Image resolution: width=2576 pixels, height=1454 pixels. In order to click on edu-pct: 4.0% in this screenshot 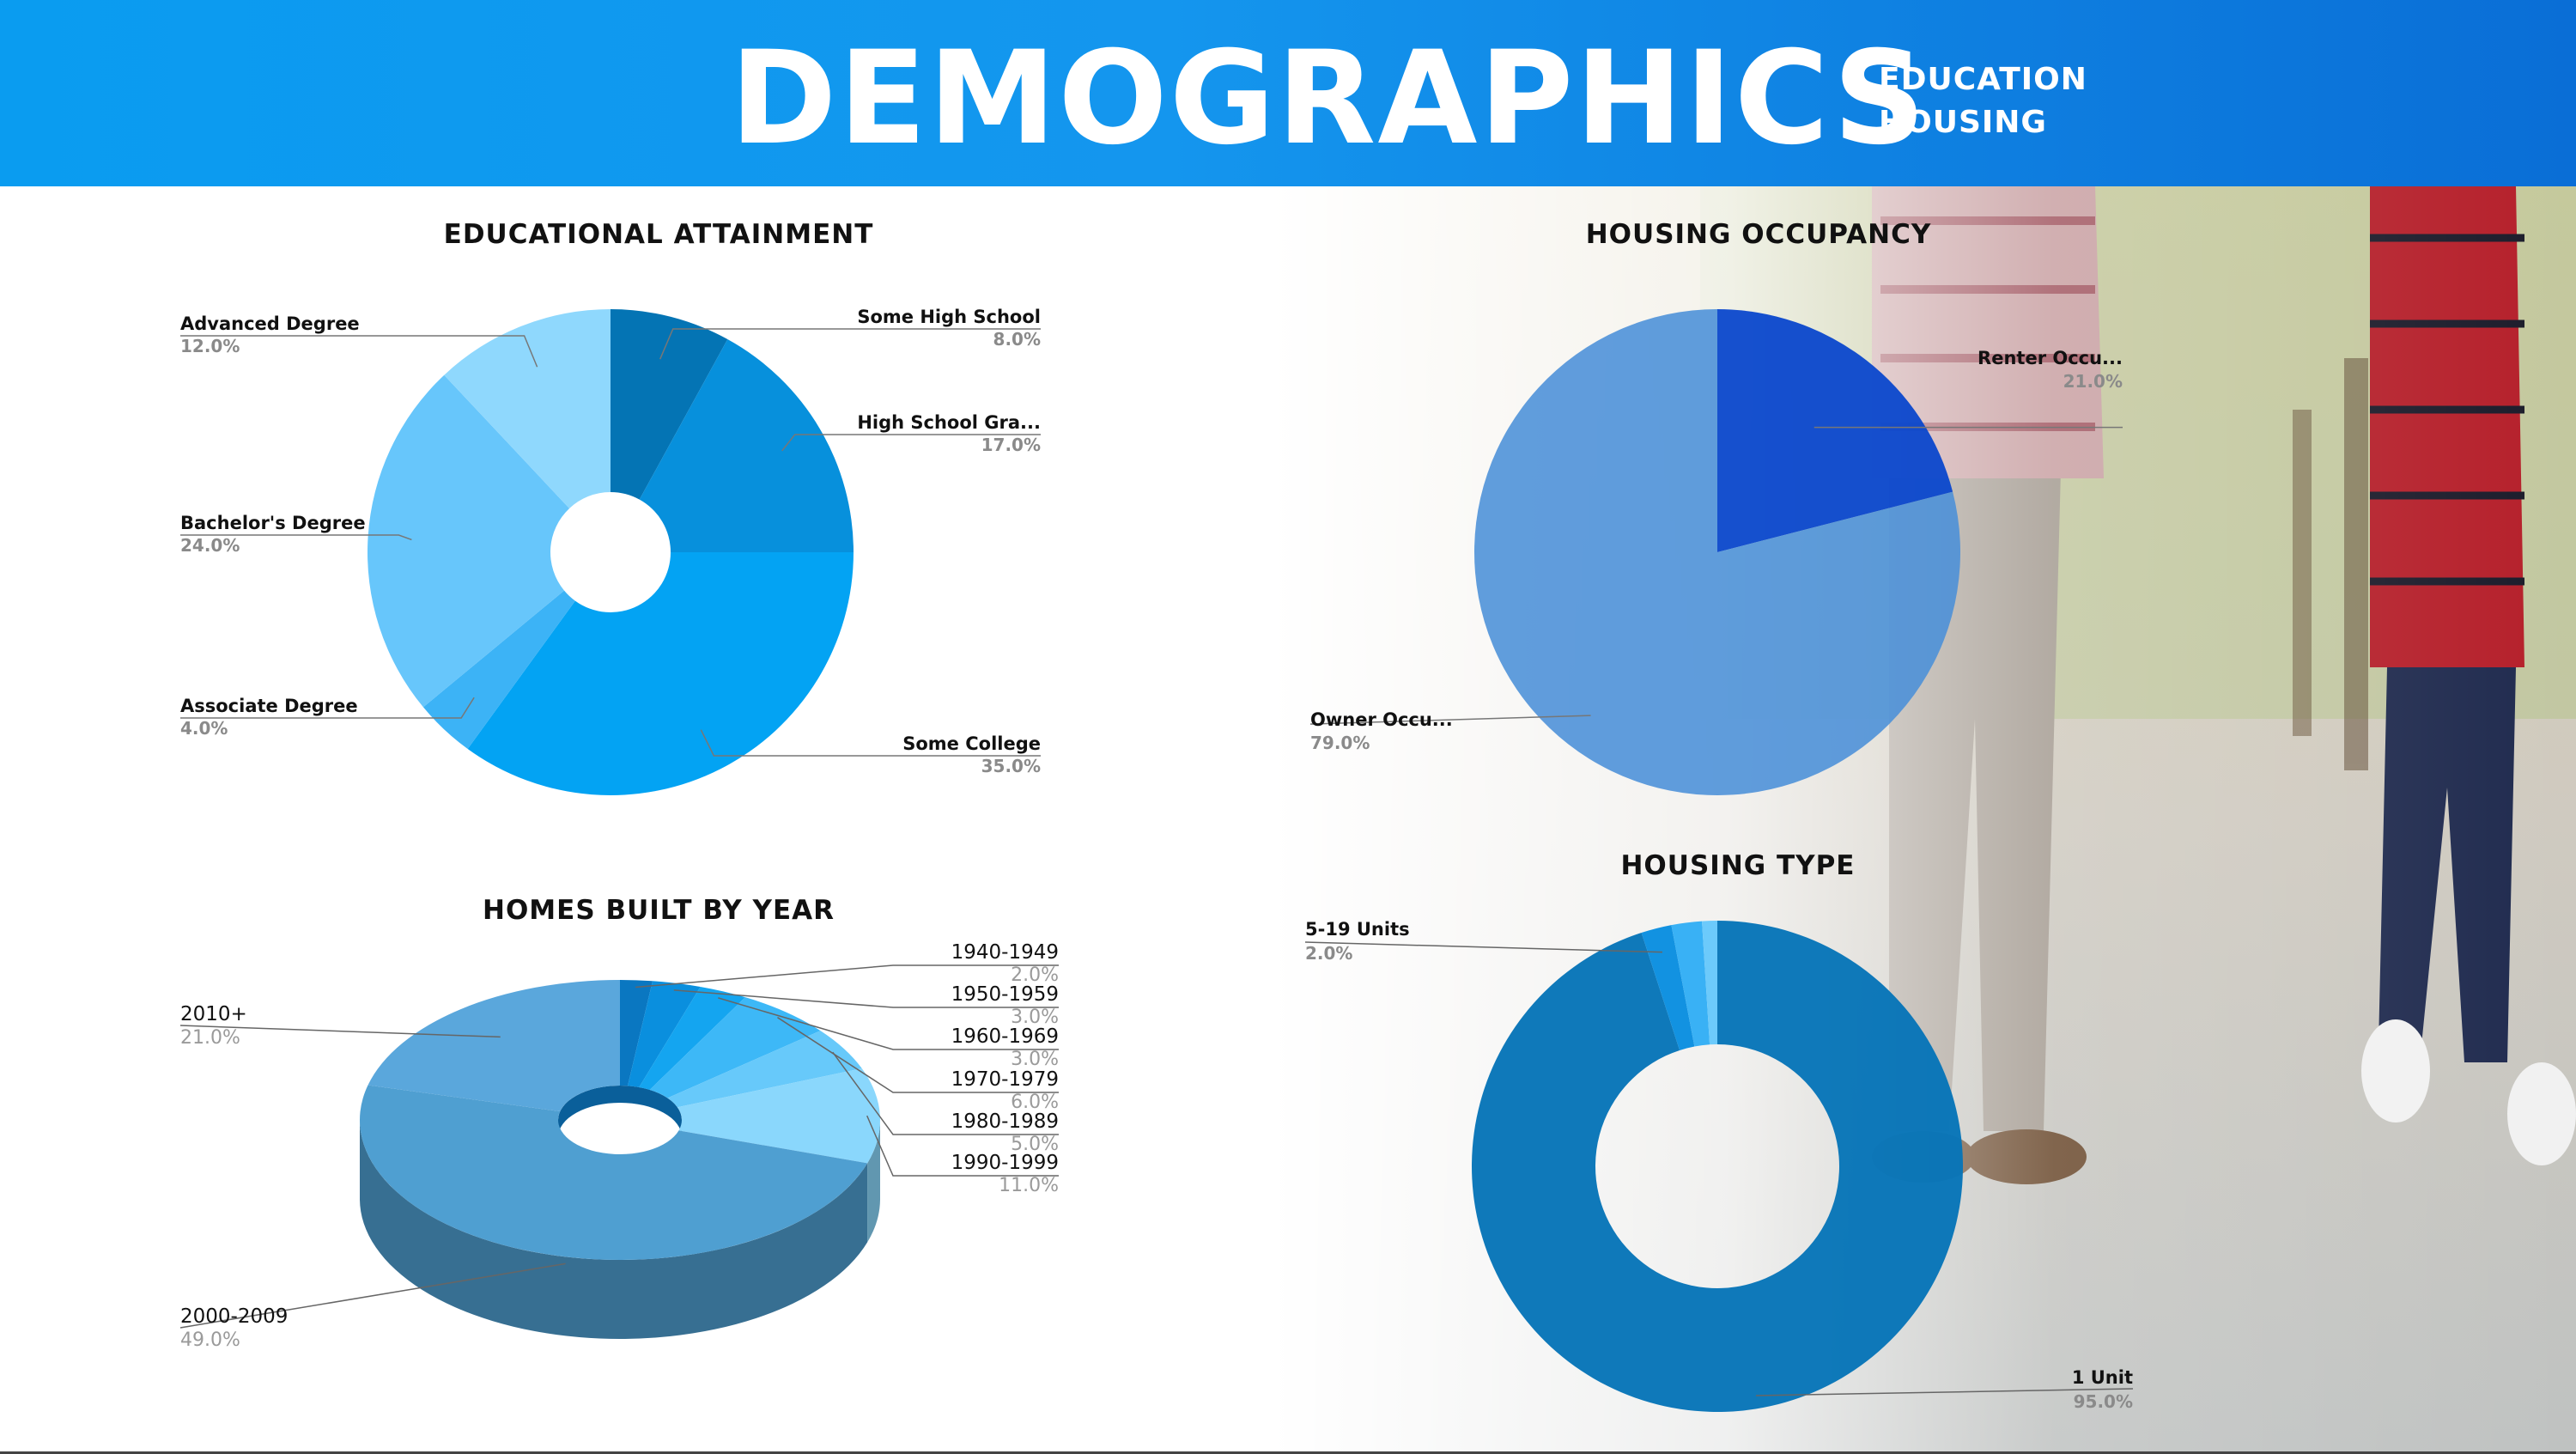, I will do `click(204, 728)`.